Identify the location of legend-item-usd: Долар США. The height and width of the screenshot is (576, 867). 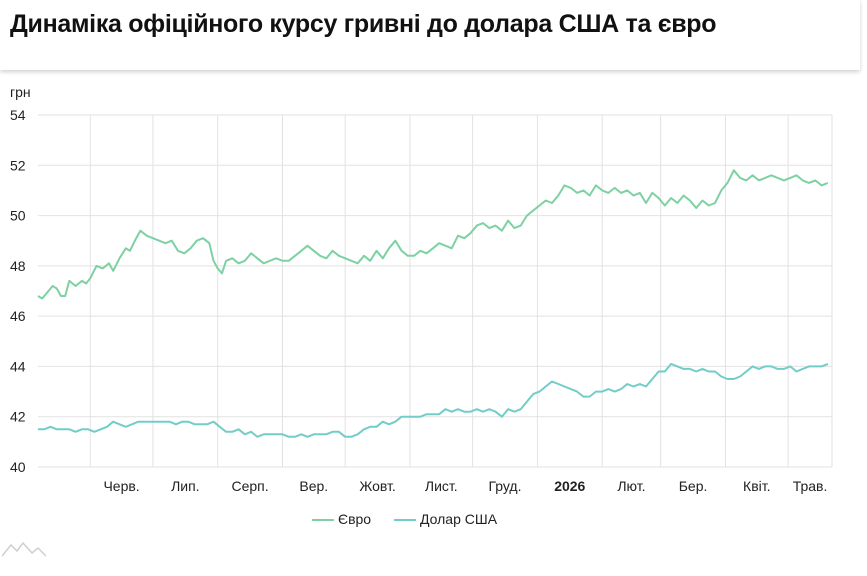
(446, 519).